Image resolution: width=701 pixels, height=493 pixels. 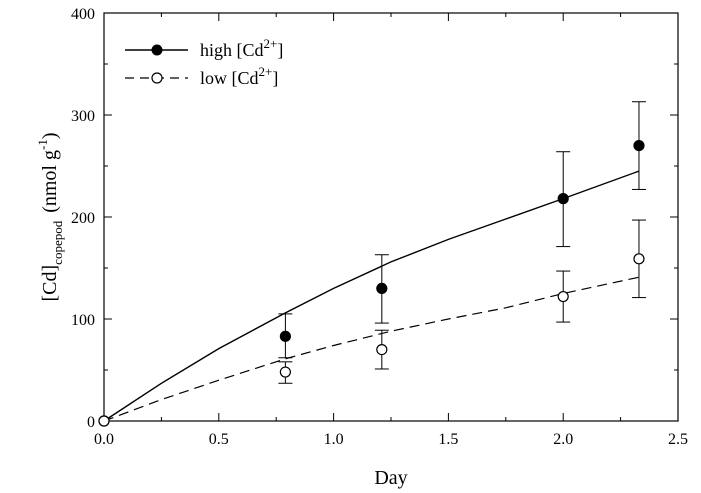 What do you see at coordinates (334, 439) in the screenshot?
I see `x-tick-label-2: 1.0` at bounding box center [334, 439].